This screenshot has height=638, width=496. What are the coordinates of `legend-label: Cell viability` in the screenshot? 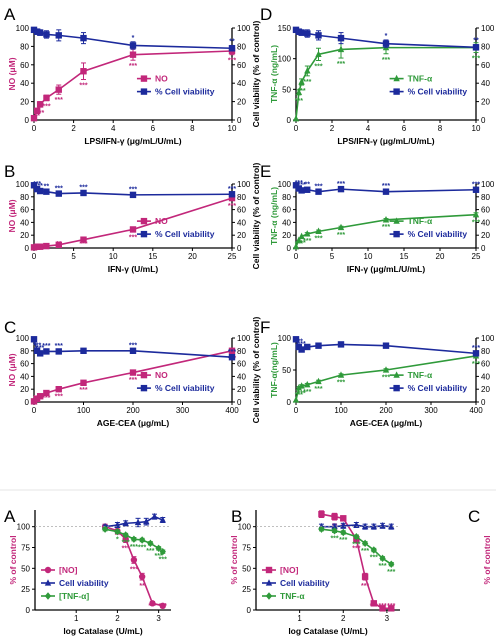 It's located at (84, 583).